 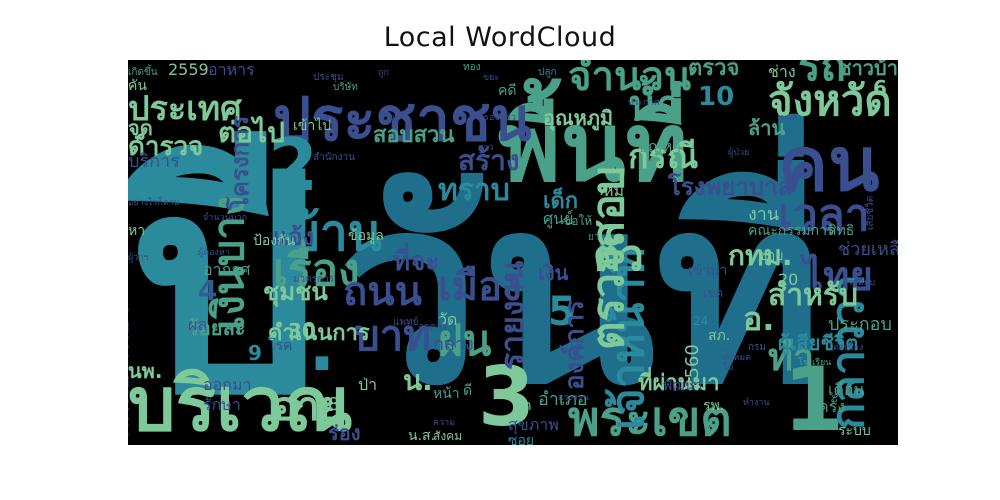 What do you see at coordinates (143, 71) in the screenshot?
I see `word-e40-e01-e34-e14-e02-e36-e49-e19: เกิดขึ้น` at bounding box center [143, 71].